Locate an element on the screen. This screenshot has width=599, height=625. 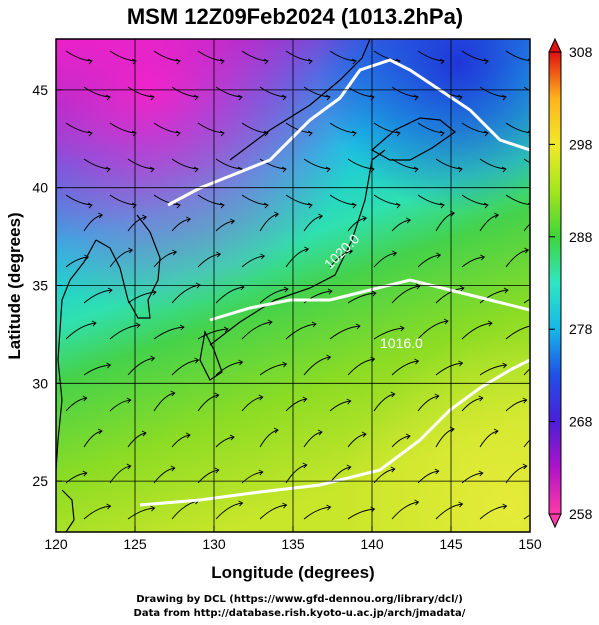
colorbar-tick-label: 278 is located at coordinates (581, 329).